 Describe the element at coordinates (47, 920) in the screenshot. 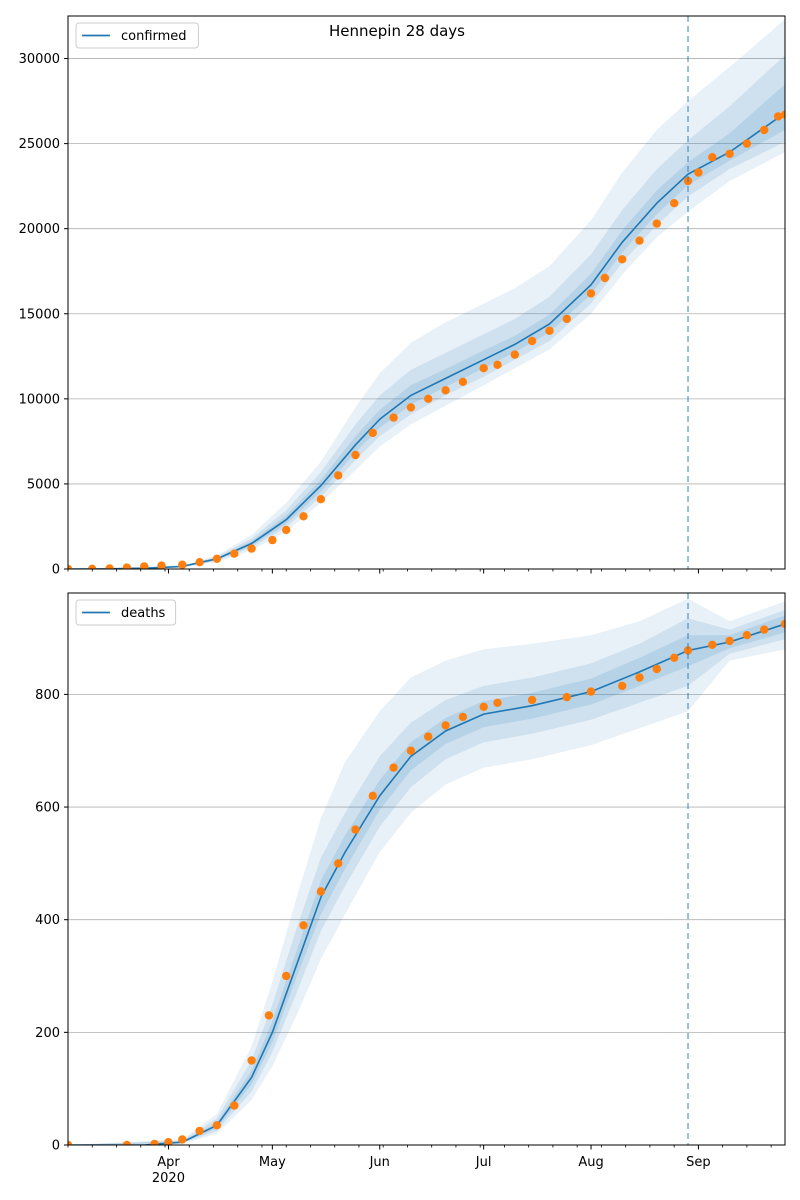

I see `y-tick-label: 400` at that location.